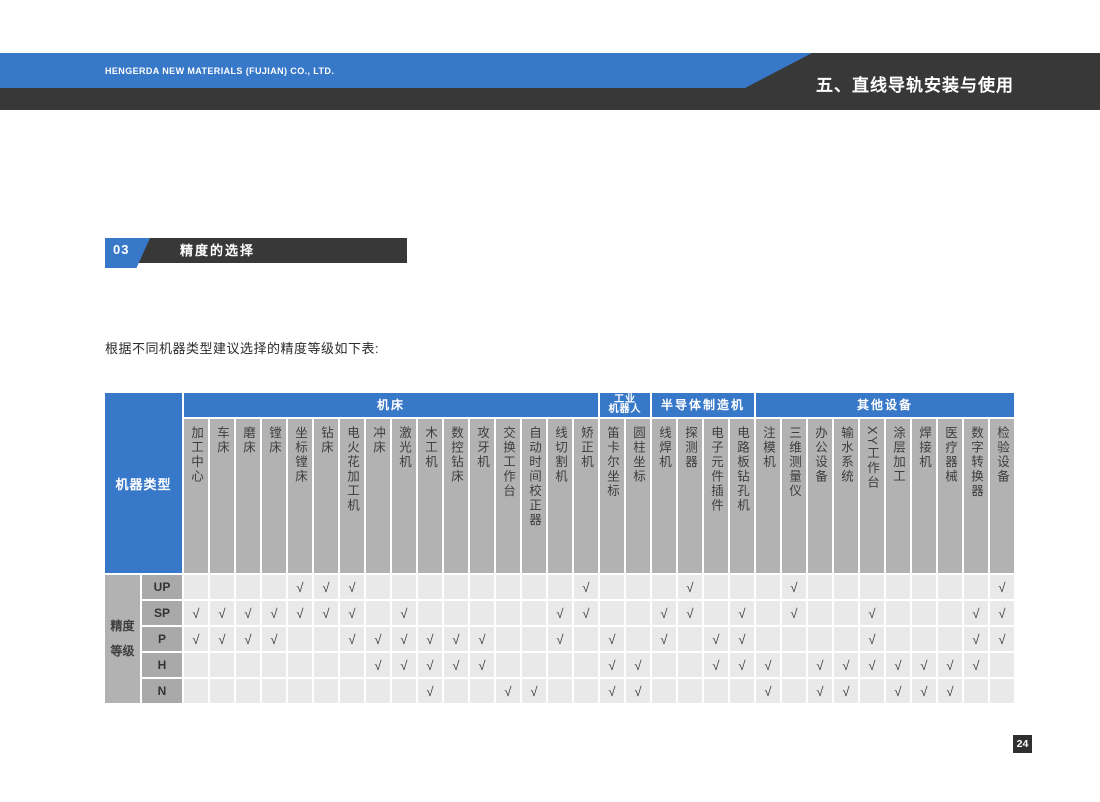 The height and width of the screenshot is (802, 1100). I want to click on column-header: 激光机, so click(404, 496).